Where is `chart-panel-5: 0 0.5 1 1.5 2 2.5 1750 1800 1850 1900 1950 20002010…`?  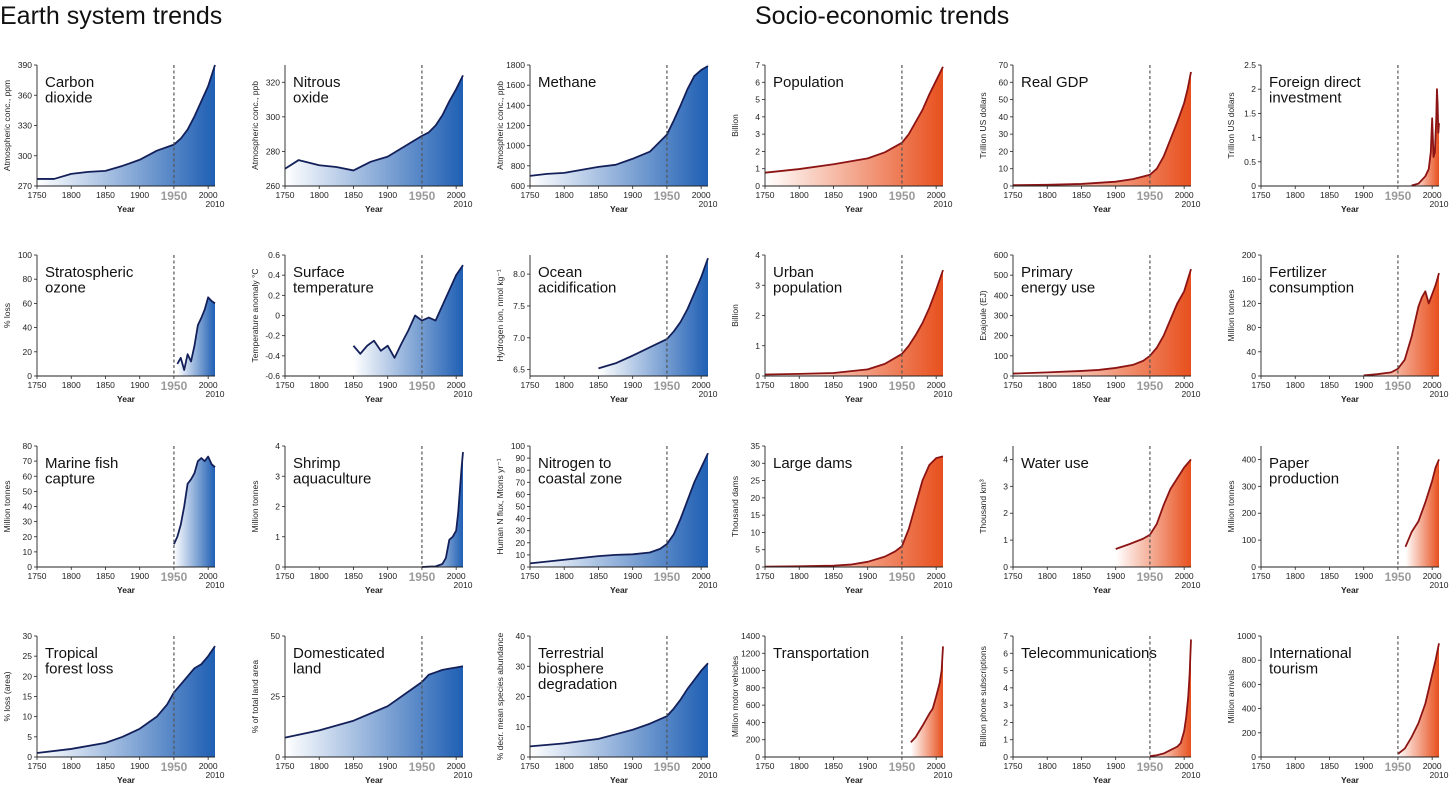
chart-panel-5: 0 0.5 1 1.5 2 2.5 1750 1800 1850 1900 1950 20002010… is located at coordinates (1337, 137).